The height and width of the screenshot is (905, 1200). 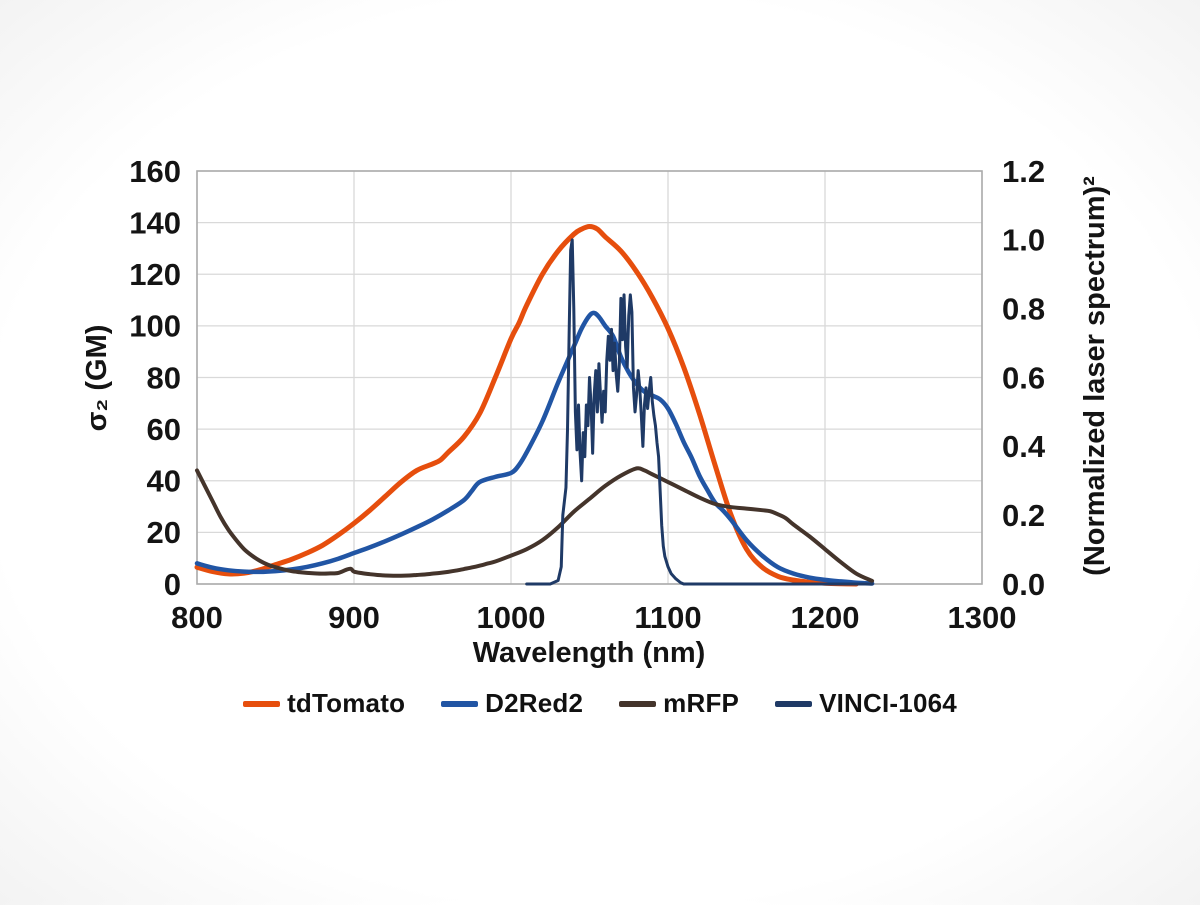 I want to click on y-right-tick-label: 0.4, so click(x=1024, y=446).